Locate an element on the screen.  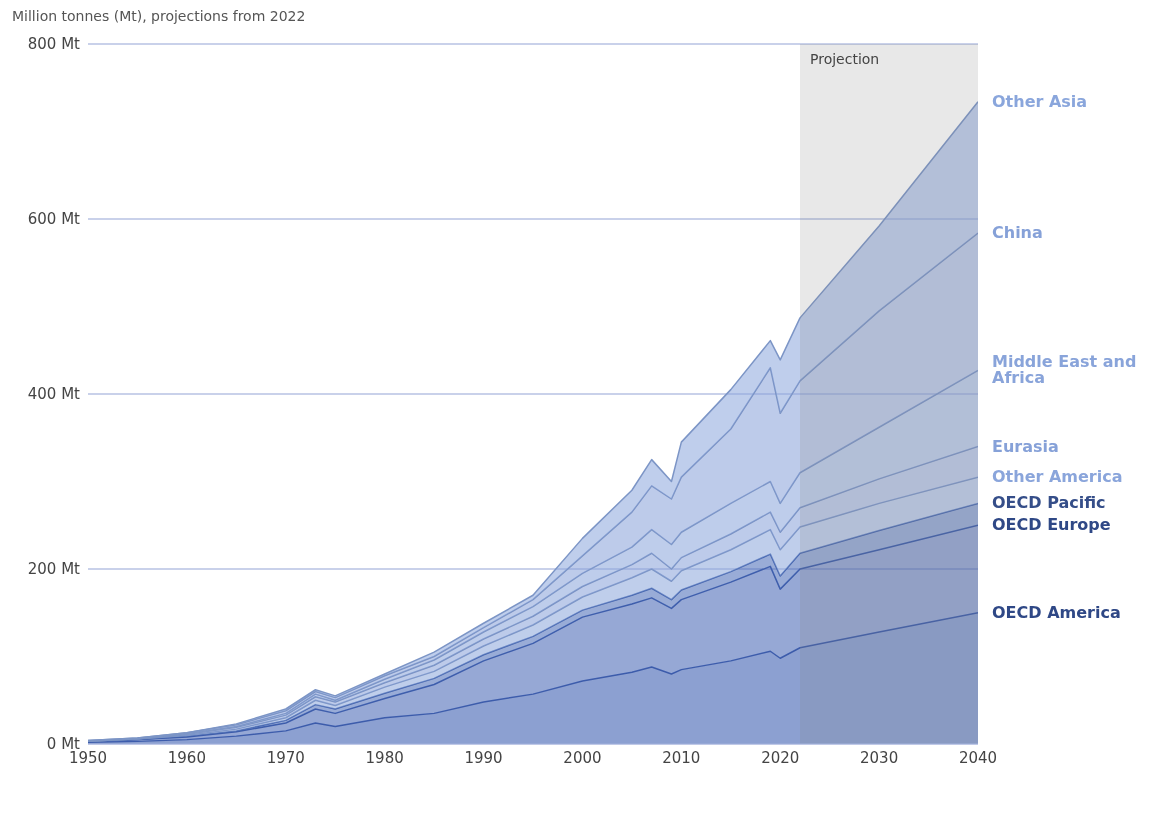
series-label: OECD America is located at coordinates (1056, 612).